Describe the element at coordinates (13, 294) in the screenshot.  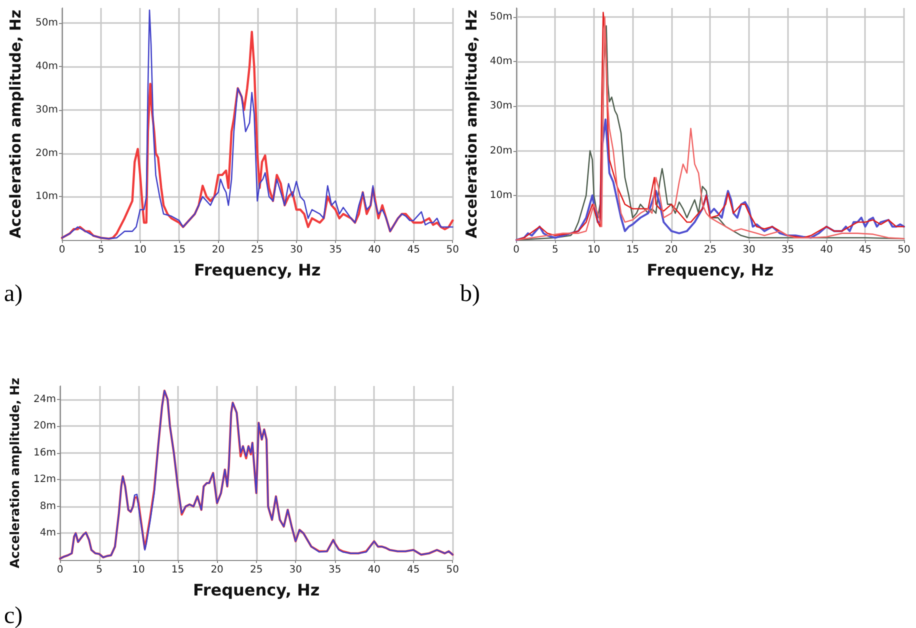
I see `text: a)` at that location.